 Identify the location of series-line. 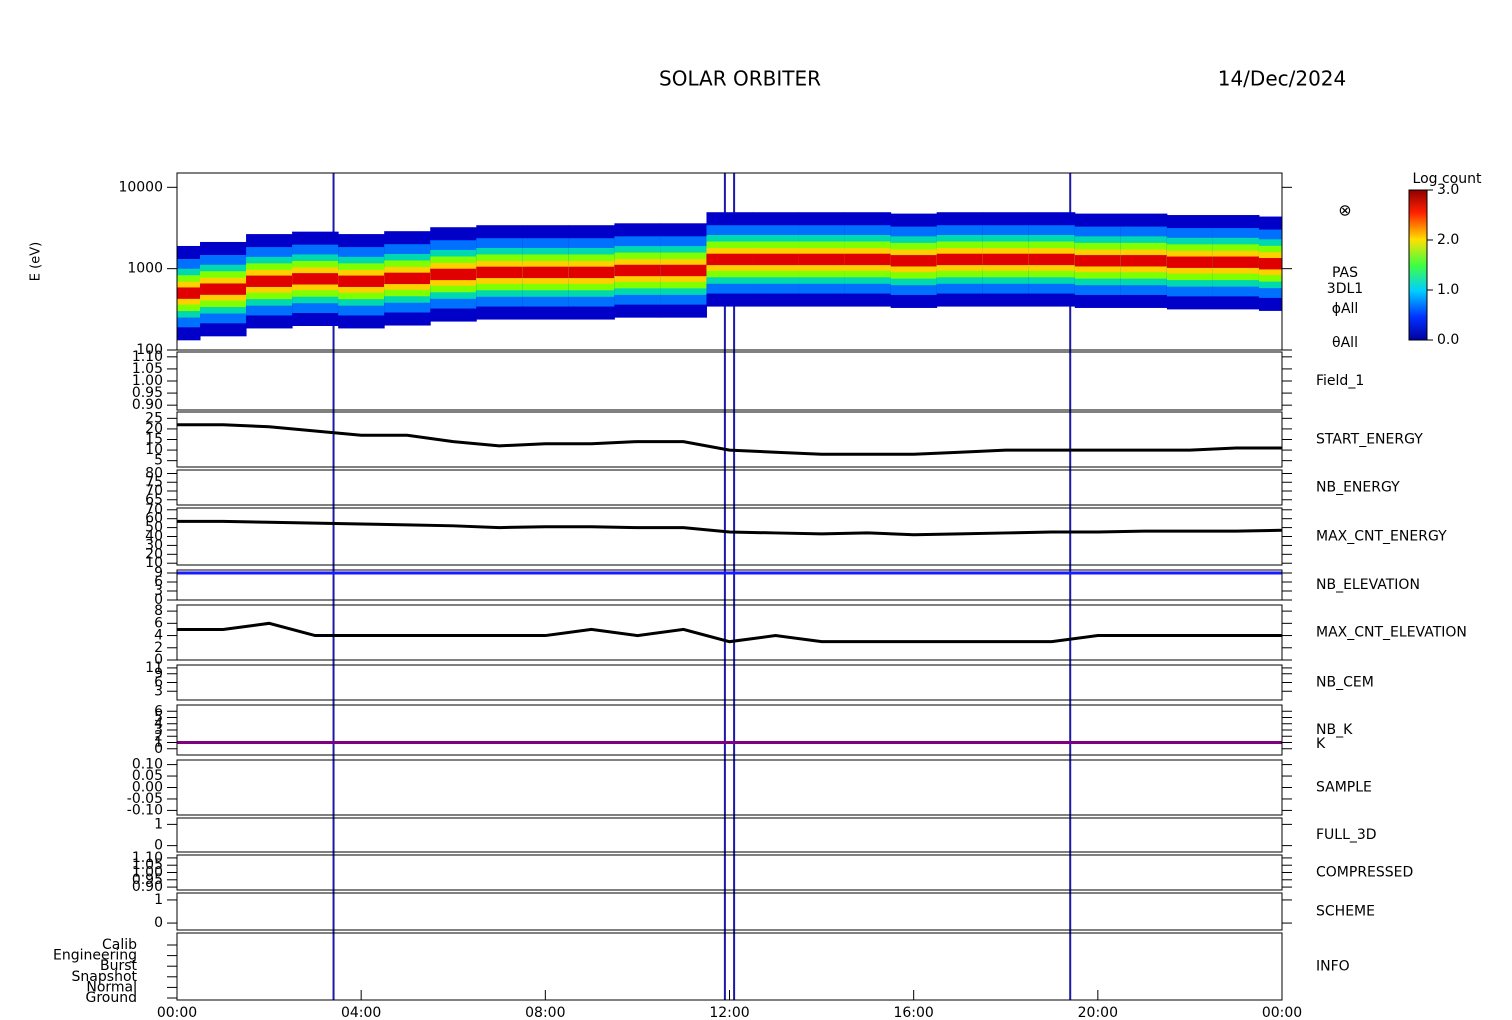
(730, 528).